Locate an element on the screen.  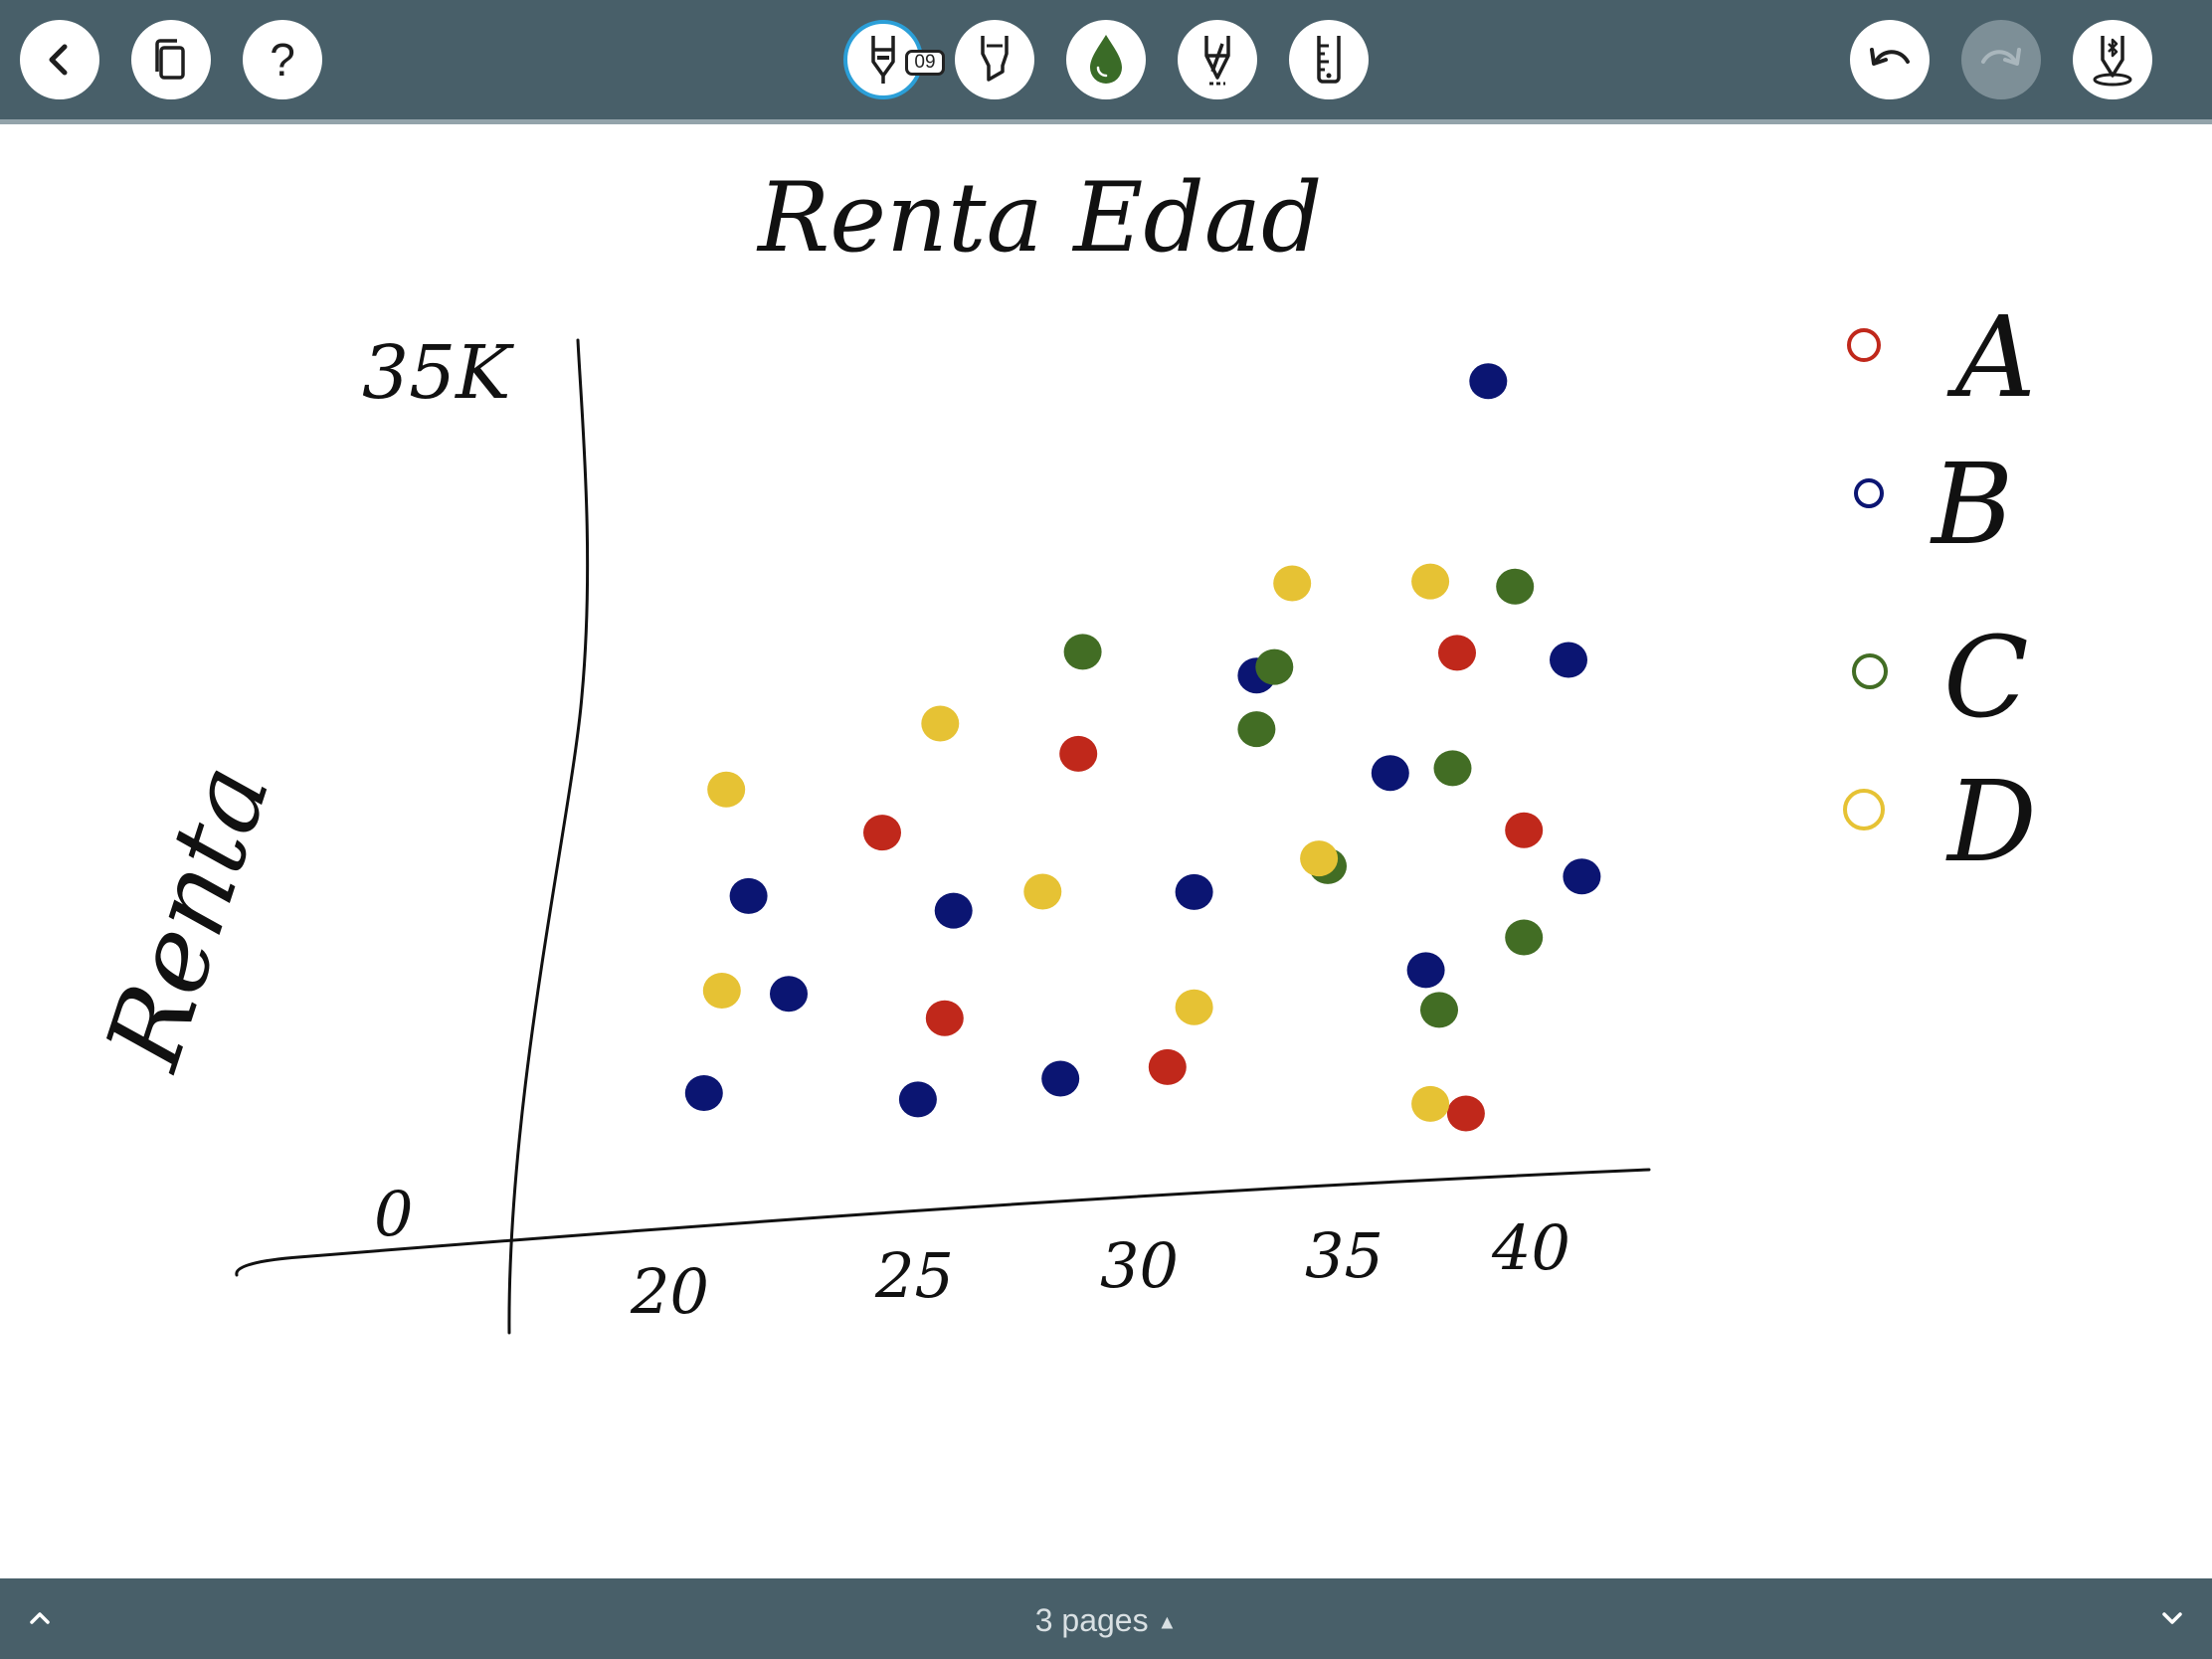
highlighter-icon is located at coordinates (995, 59).